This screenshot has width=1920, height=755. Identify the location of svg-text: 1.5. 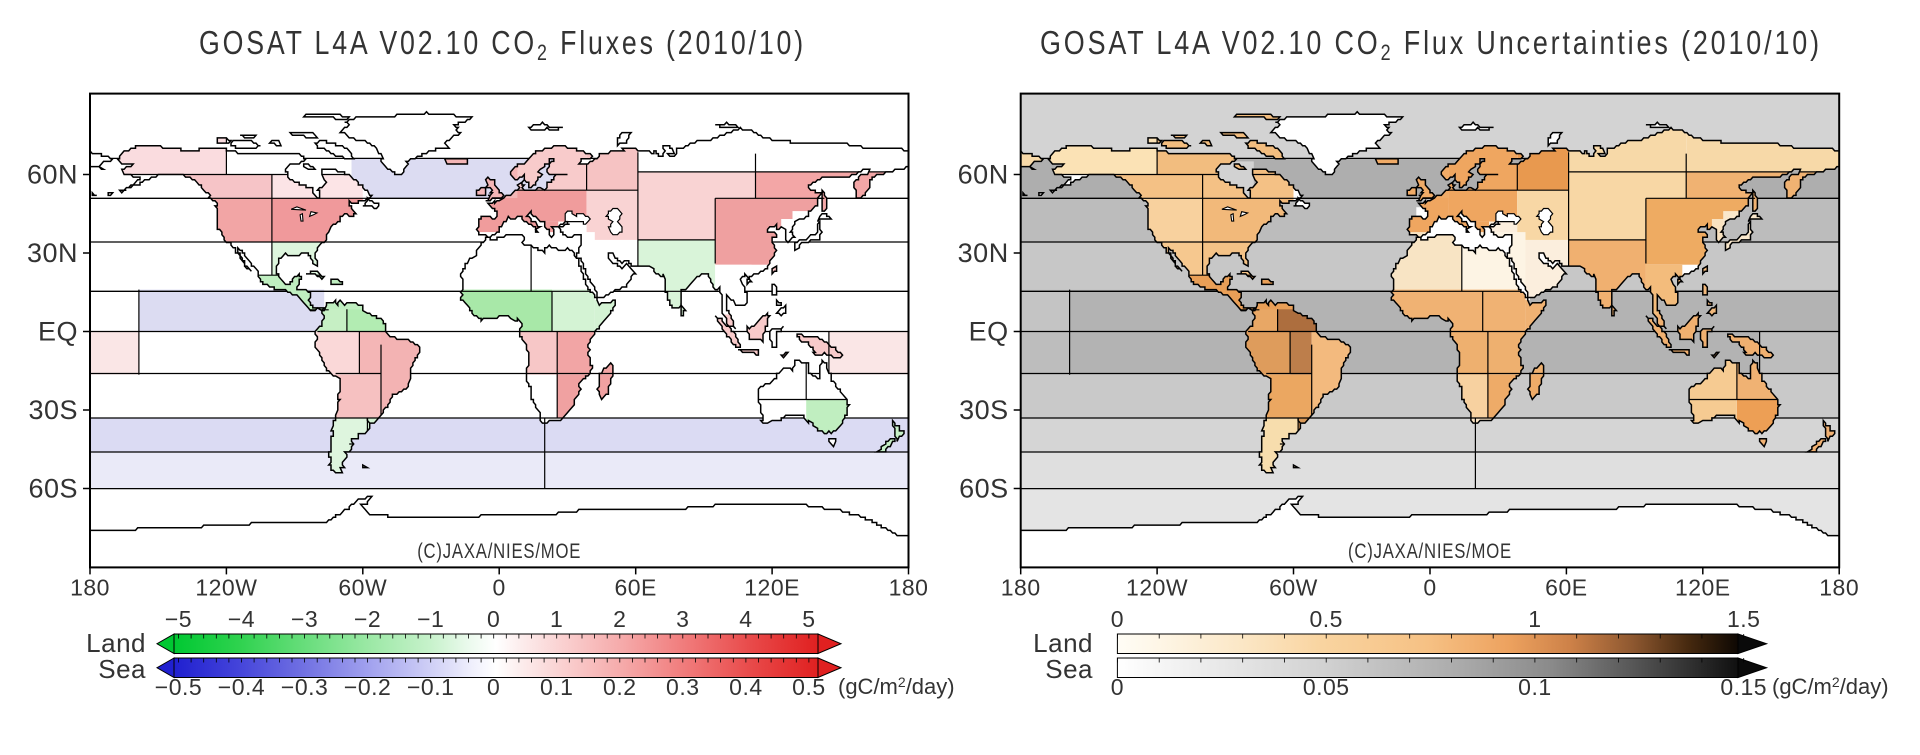
(1743, 619).